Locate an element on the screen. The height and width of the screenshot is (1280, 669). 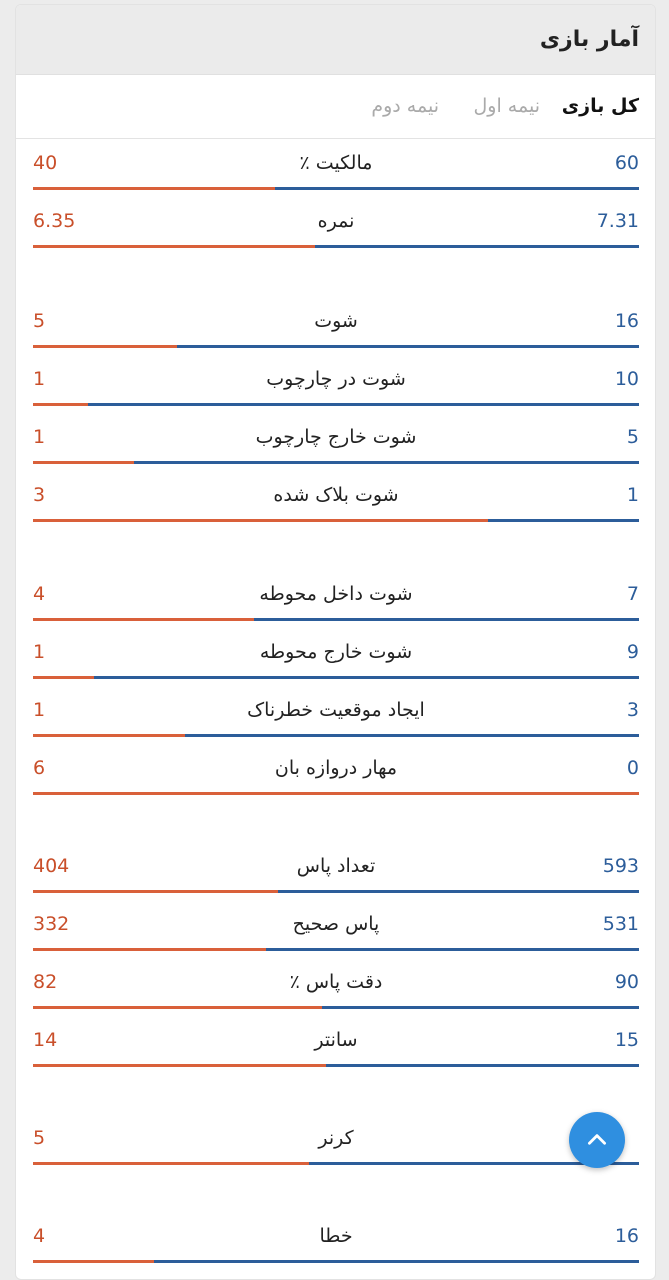
stat-row: 60 مالکیت ٪ 40 is located at coordinates (336, 172).